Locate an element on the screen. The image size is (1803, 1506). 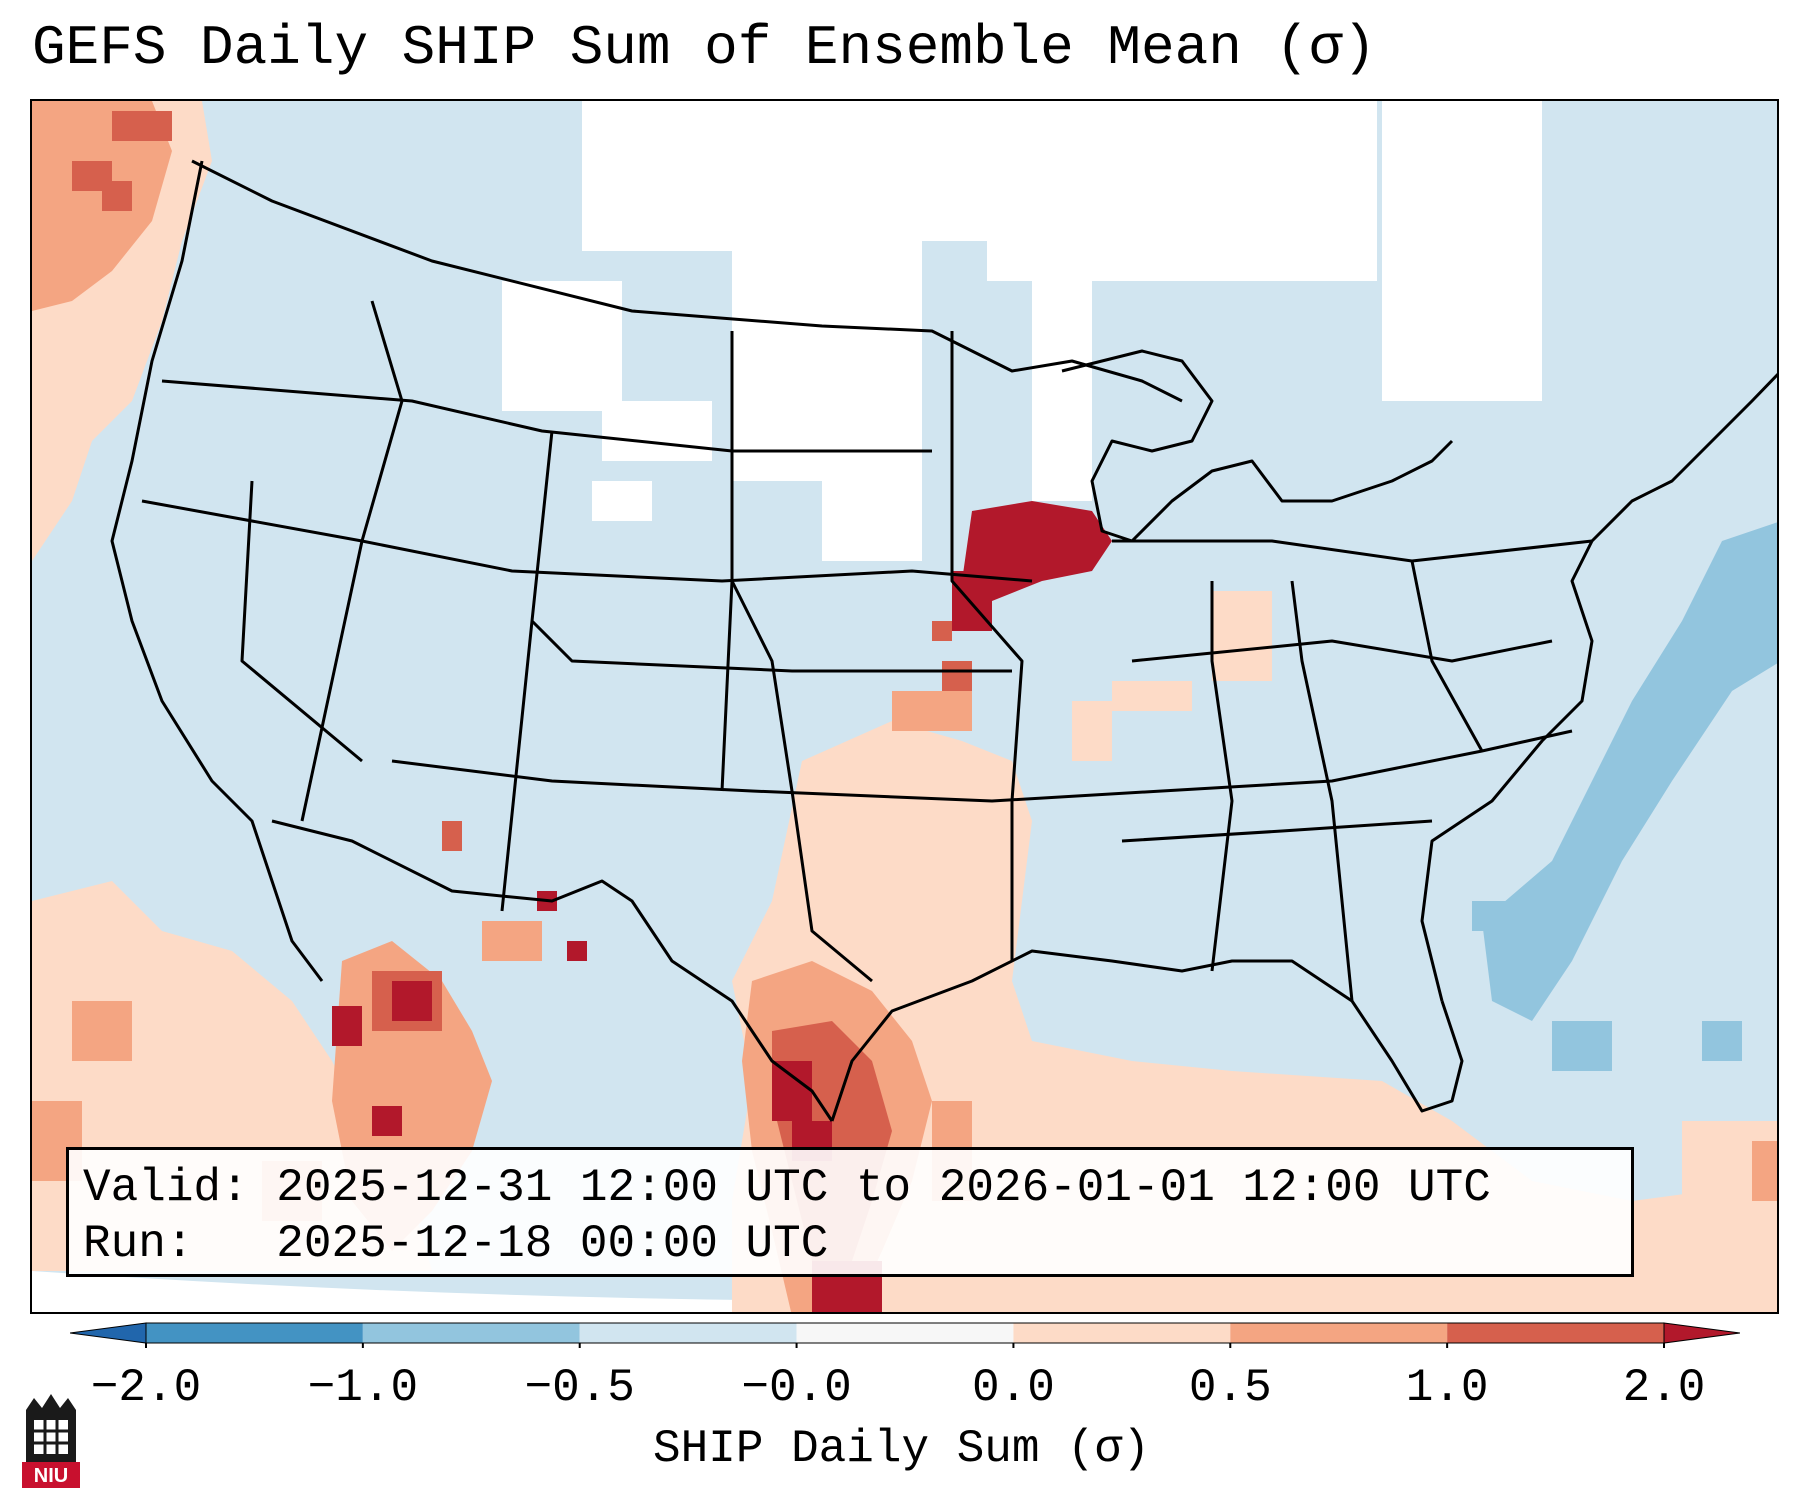
colorbar is located at coordinates (905, 1335).